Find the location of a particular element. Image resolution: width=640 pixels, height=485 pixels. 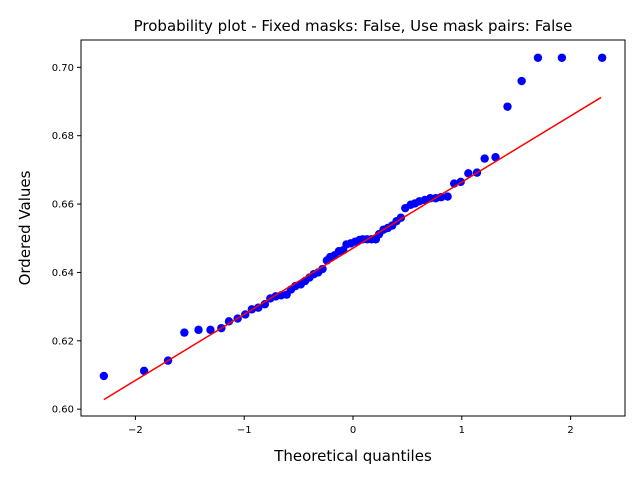

y-tick-label: 0.66 is located at coordinates (63, 205).